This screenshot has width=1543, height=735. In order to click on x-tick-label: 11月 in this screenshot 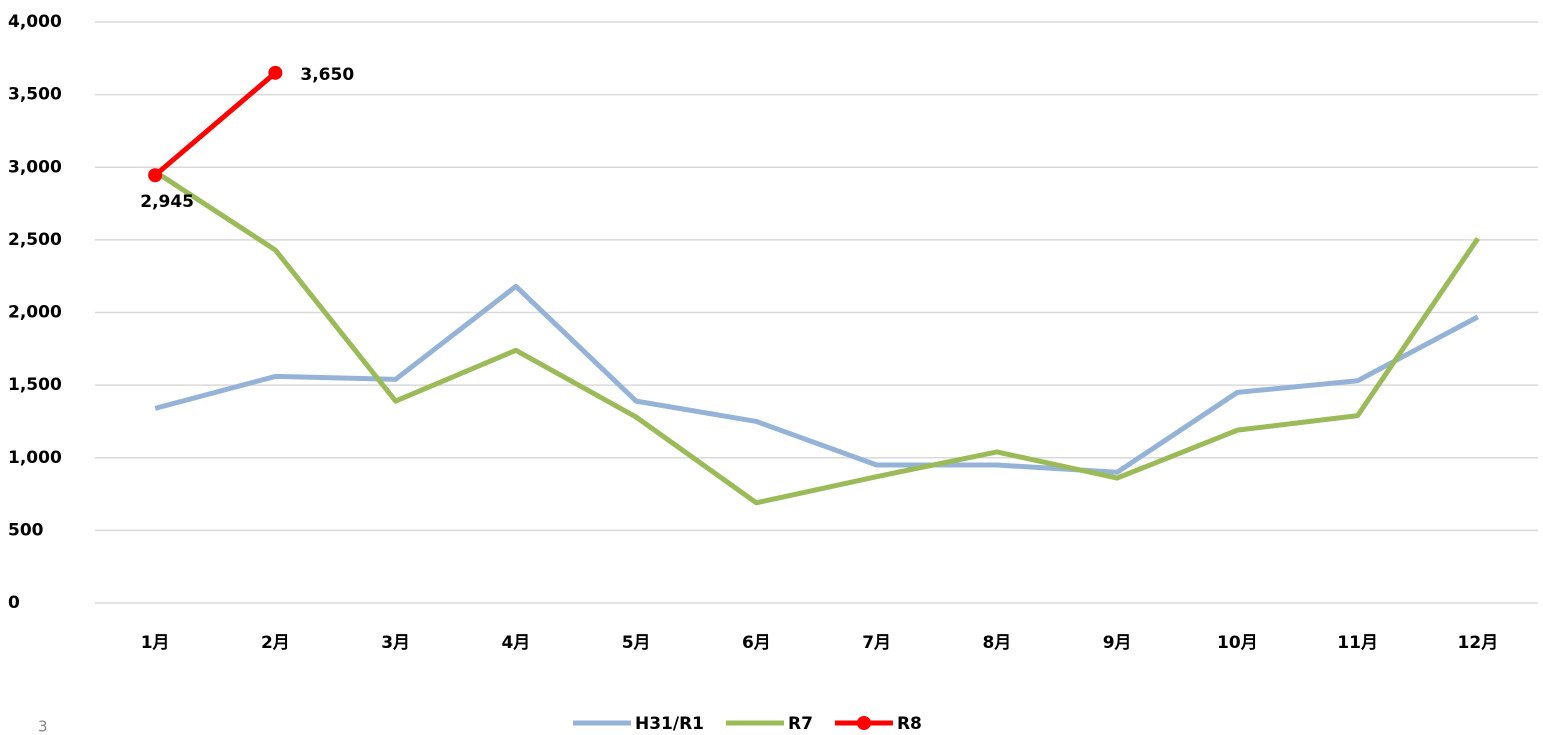, I will do `click(1357, 643)`.